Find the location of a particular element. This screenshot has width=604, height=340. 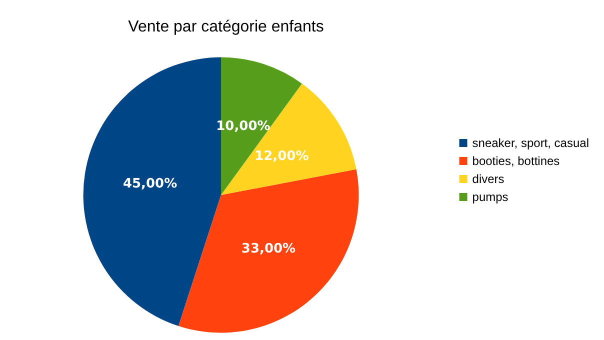

data-label: 12,00% is located at coordinates (281, 156).